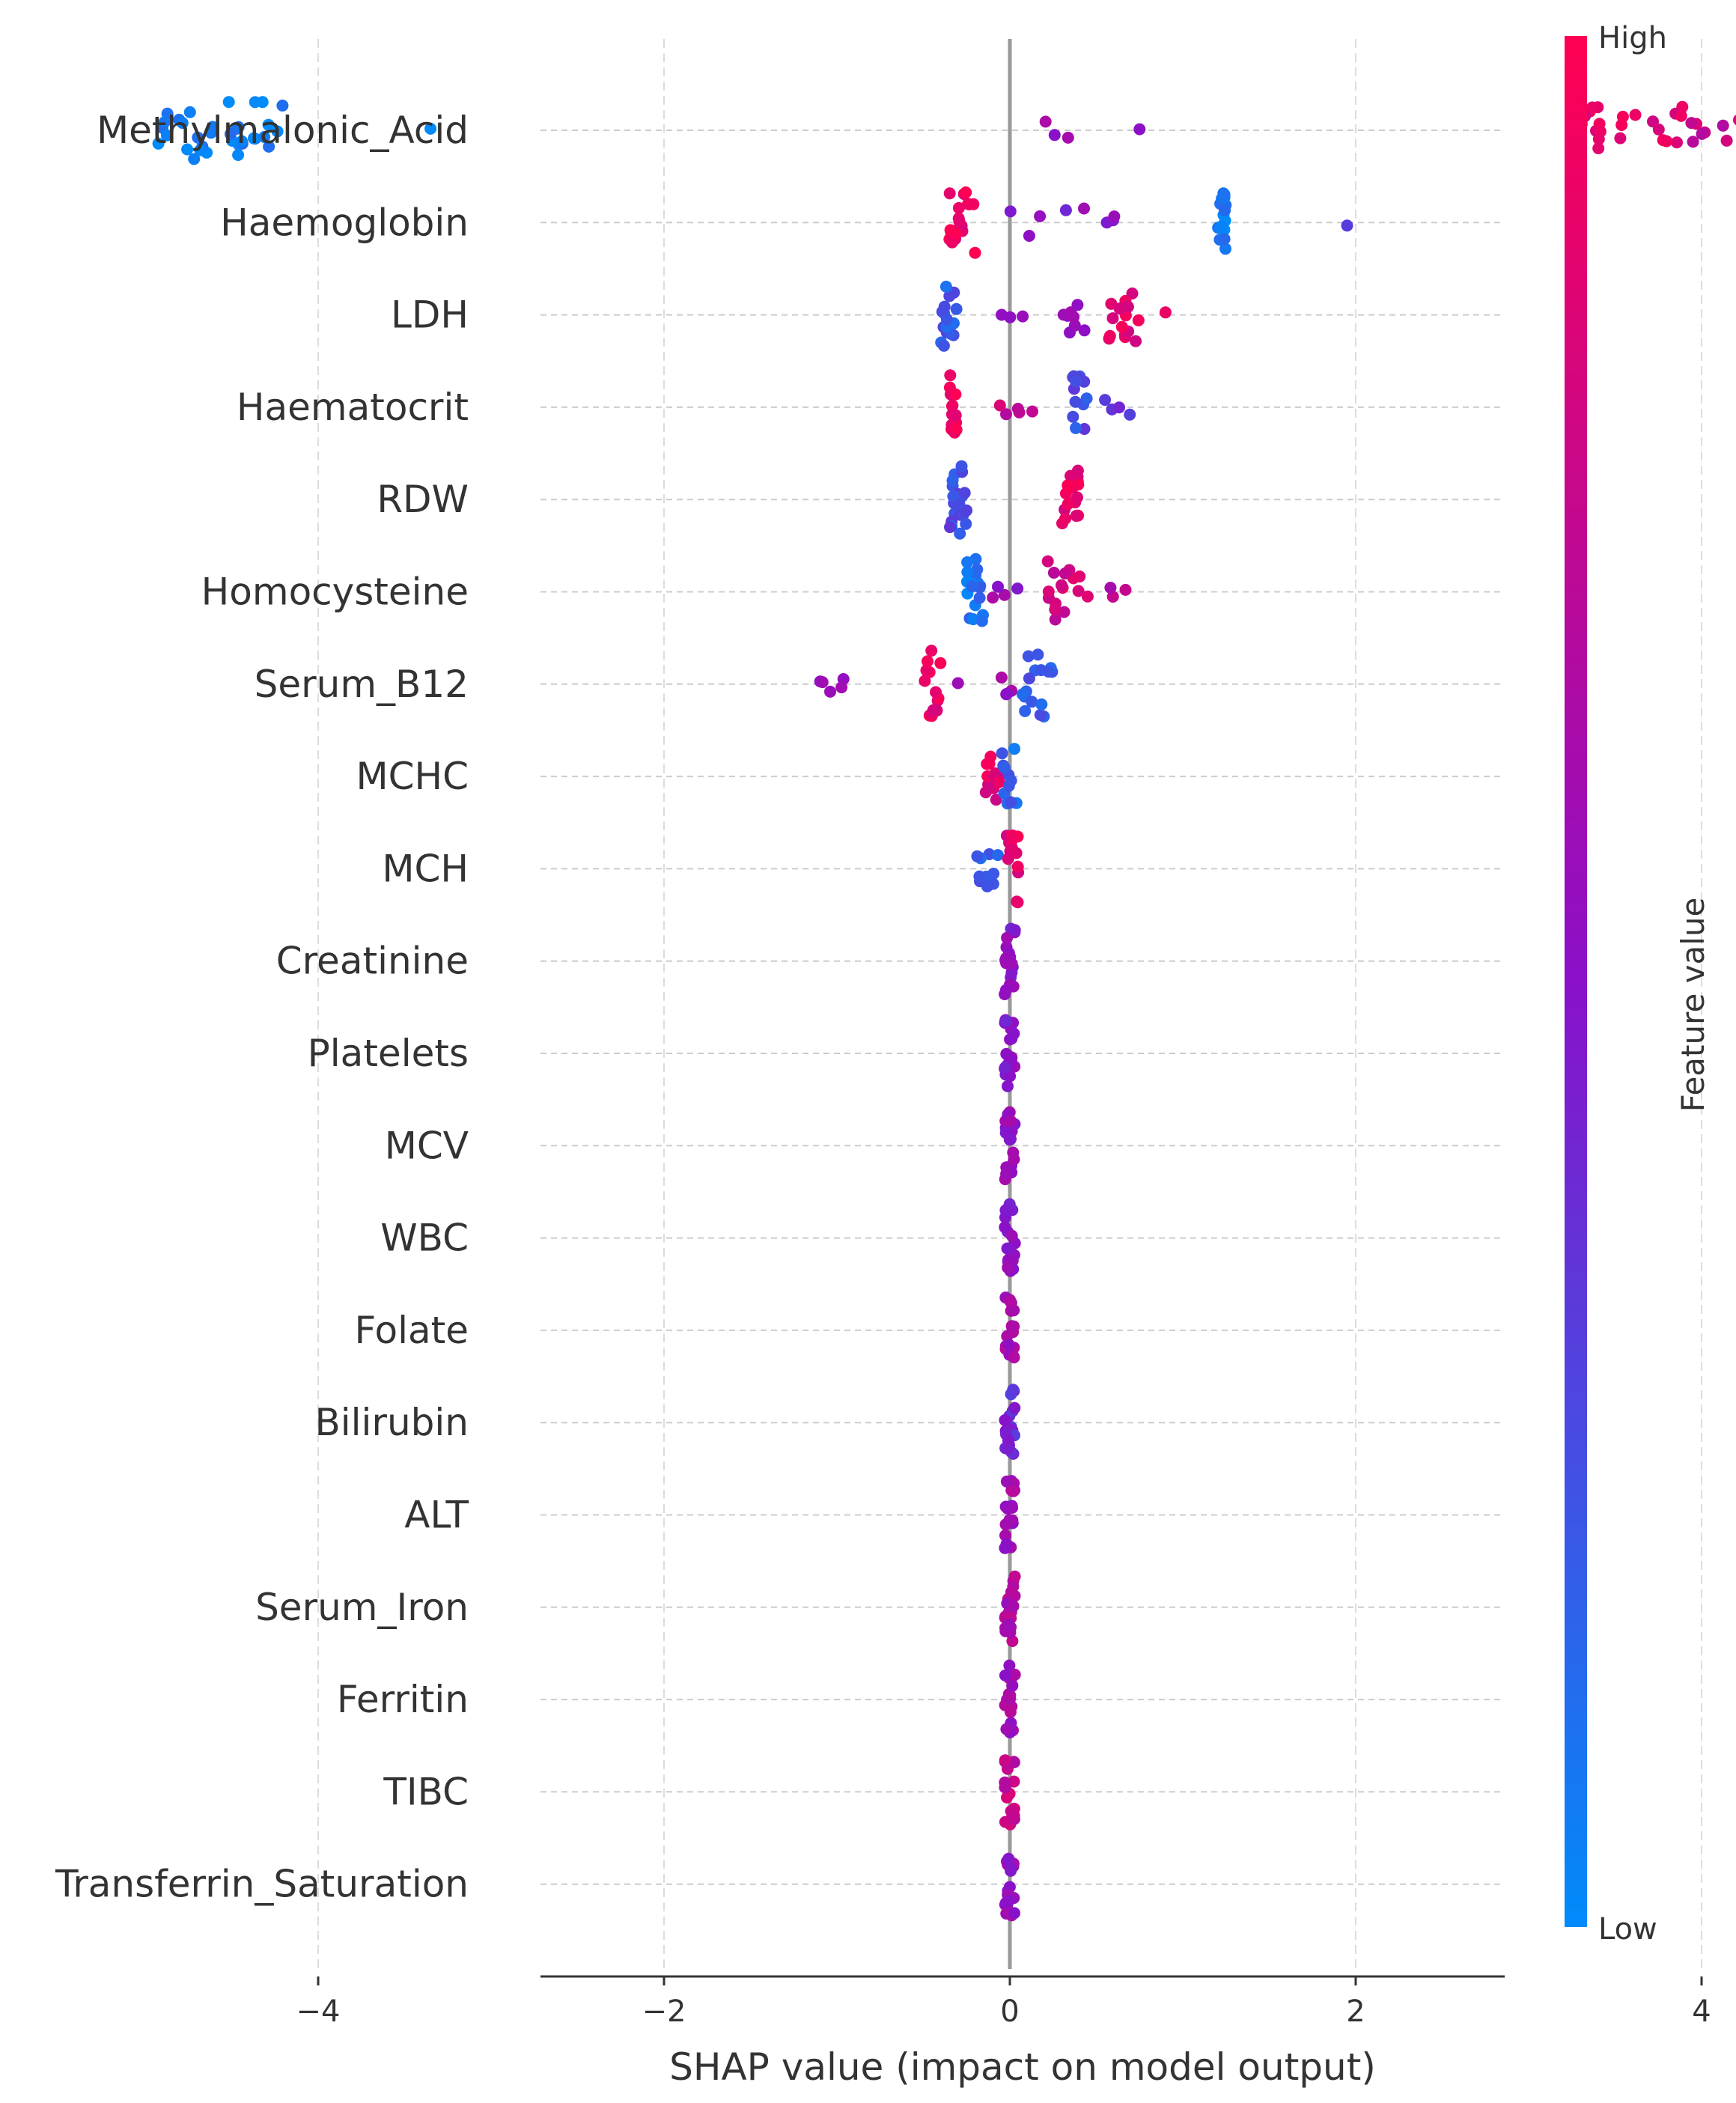  Describe the element at coordinates (427, 1145) in the screenshot. I see `feature-label: MCV` at that location.